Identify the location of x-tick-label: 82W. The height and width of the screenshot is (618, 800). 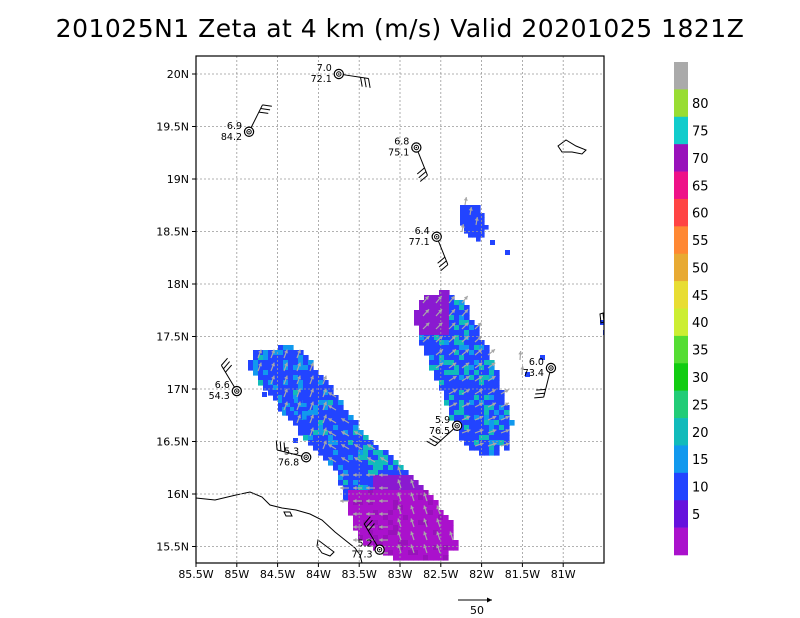
(481, 574).